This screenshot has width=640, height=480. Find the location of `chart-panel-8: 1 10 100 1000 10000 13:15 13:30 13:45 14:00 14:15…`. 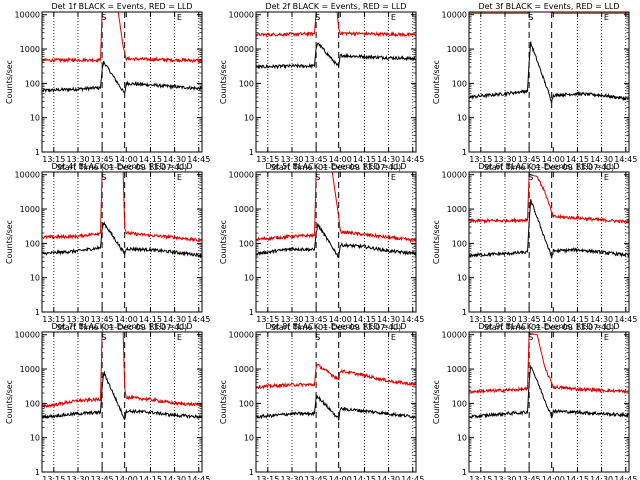

chart-panel-8: 1 10 100 1000 10000 13:15 13:30 13:45 14:00 14:15… is located at coordinates (321, 401).